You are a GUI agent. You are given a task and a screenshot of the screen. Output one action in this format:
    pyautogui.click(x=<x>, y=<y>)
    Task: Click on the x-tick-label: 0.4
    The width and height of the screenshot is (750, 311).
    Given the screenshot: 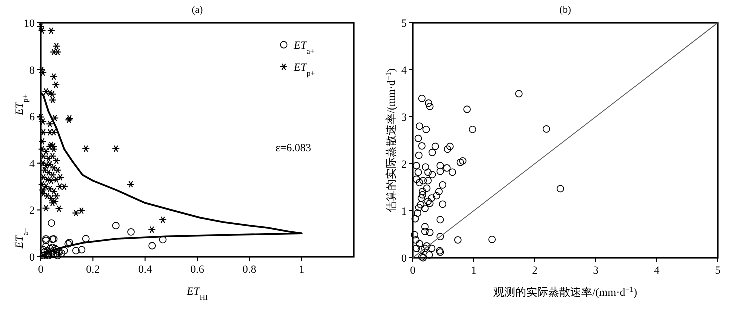 What is the action you would take?
    pyautogui.click(x=145, y=270)
    